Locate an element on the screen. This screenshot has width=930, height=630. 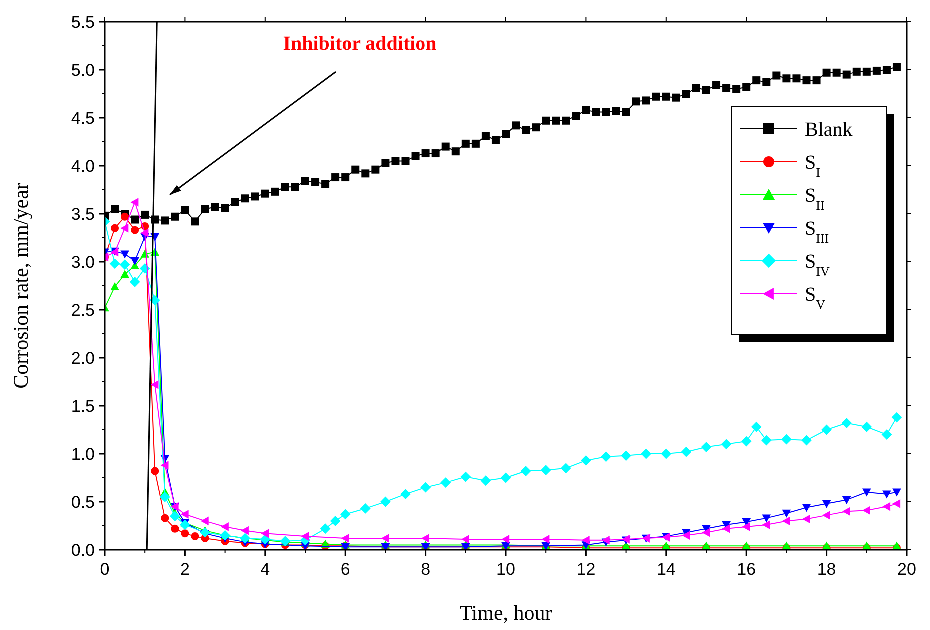
y-tick-label: 0.5 is located at coordinates (83, 502).